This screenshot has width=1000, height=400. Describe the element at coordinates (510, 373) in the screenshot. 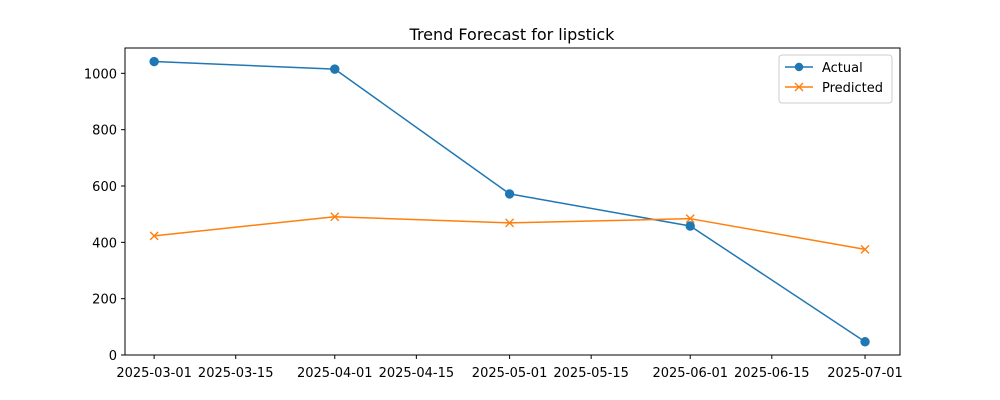

I see `x-tick-label: 2025-05-01` at that location.